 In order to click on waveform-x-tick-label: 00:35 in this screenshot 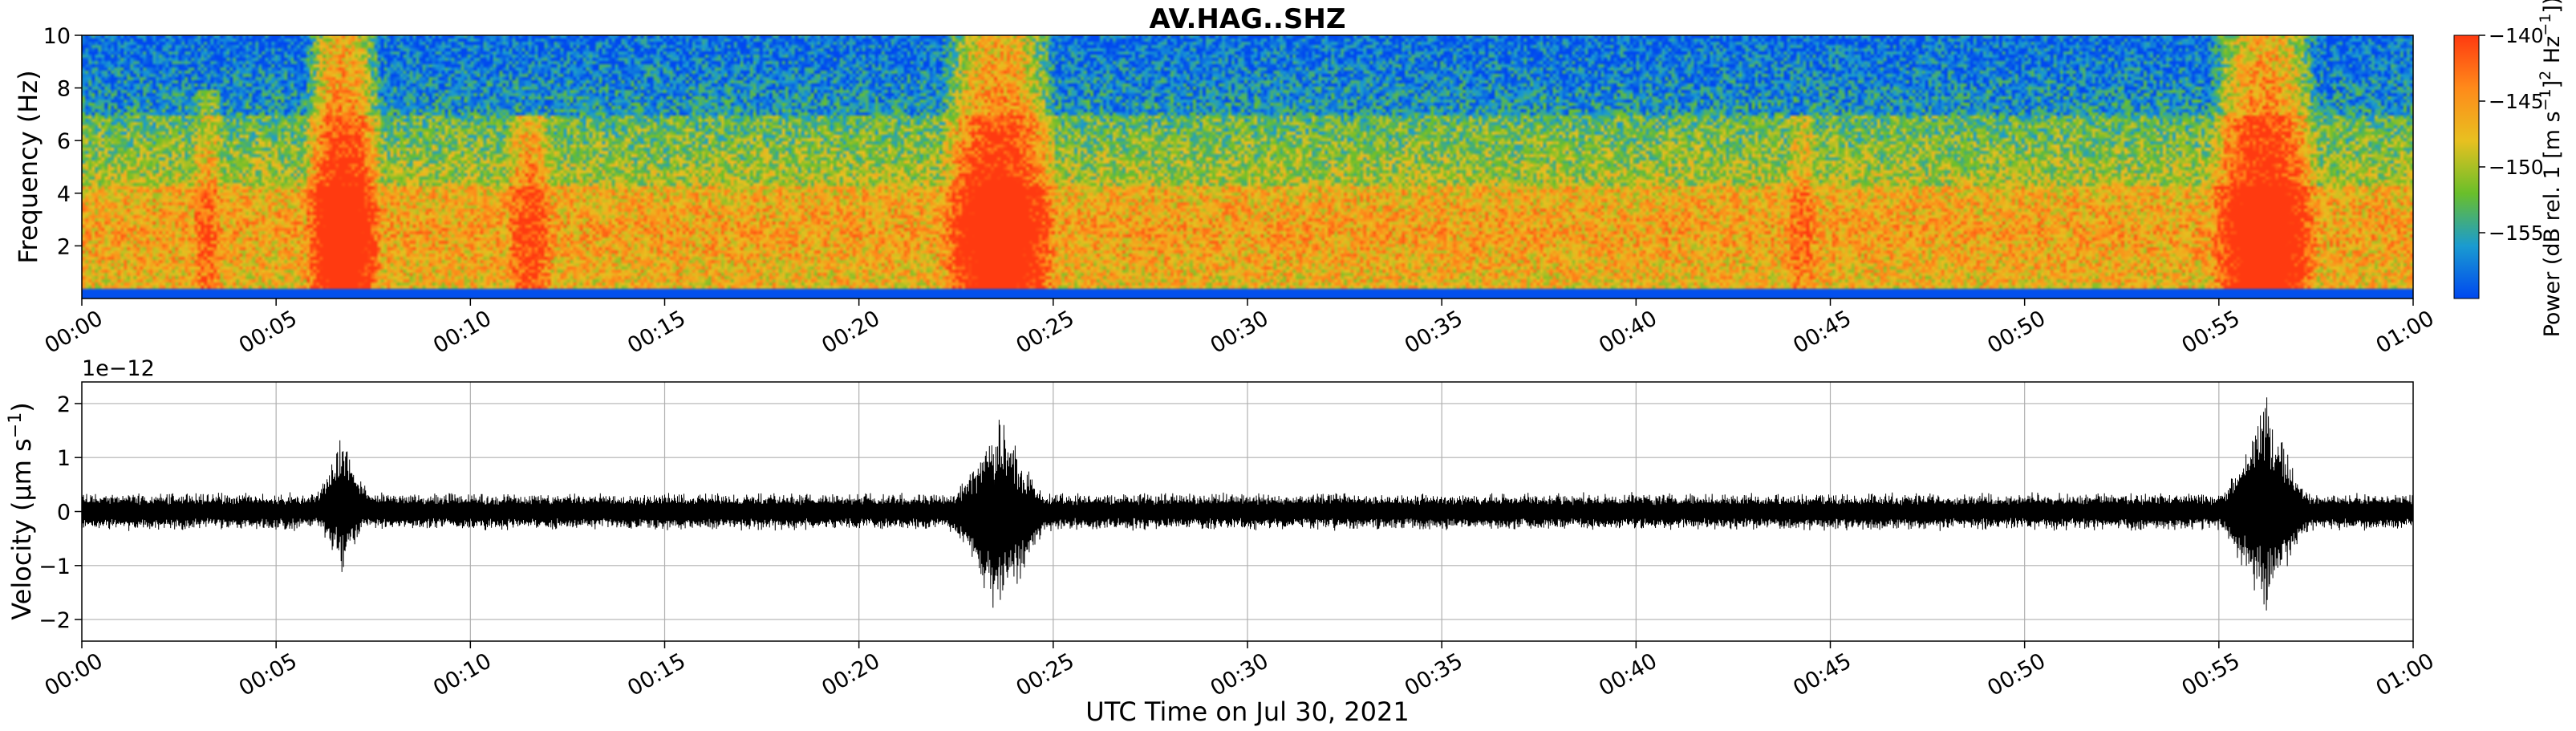, I will do `click(1434, 674)`.